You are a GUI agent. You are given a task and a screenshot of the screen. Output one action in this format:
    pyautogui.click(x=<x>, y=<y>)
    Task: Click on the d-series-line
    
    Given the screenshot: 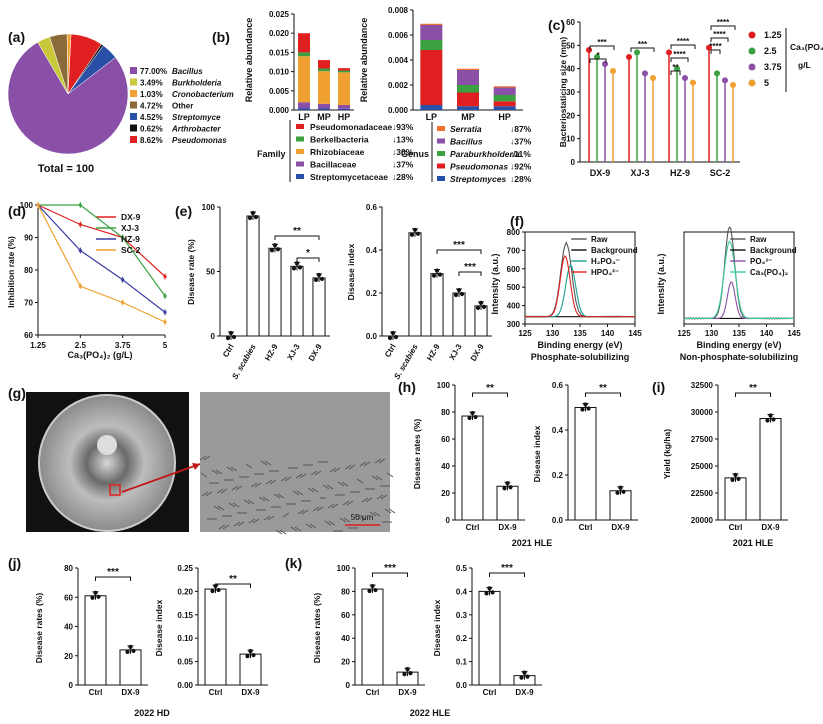 What is the action you would take?
    pyautogui.click(x=102, y=250)
    